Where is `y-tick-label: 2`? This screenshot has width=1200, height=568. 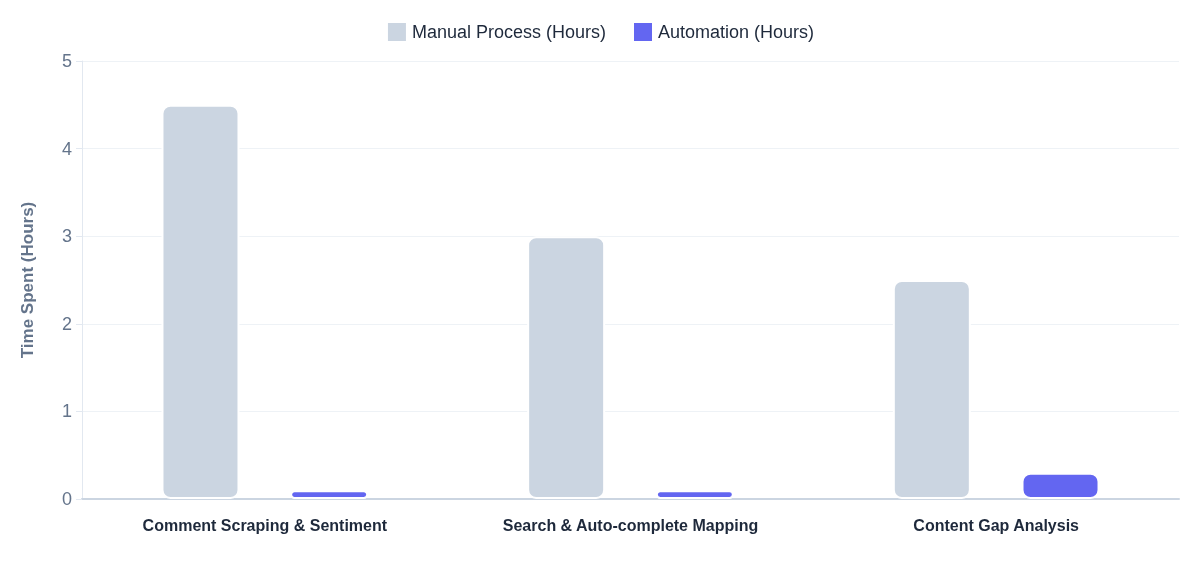
y-tick-label: 2 is located at coordinates (66, 323).